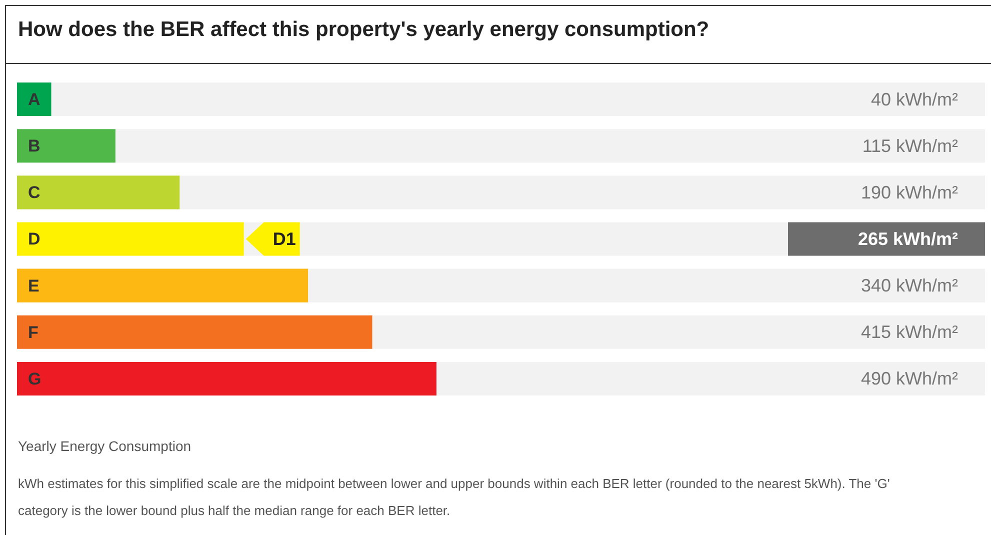 The width and height of the screenshot is (991, 535). What do you see at coordinates (284, 238) in the screenshot?
I see `annotation: D1` at bounding box center [284, 238].